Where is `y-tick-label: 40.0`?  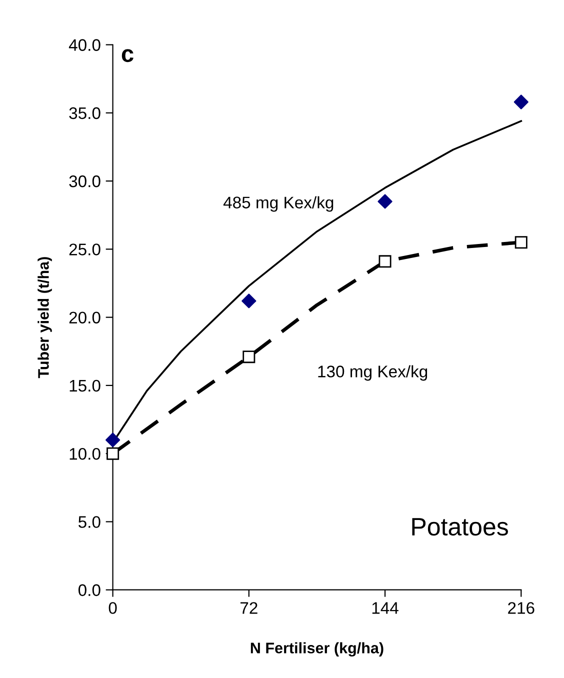
y-tick-label: 40.0 is located at coordinates (84, 45).